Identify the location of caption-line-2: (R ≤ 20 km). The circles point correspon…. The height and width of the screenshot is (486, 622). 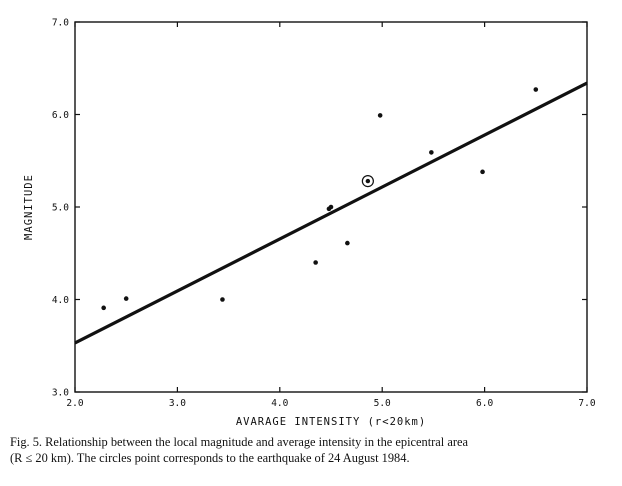
(210, 458).